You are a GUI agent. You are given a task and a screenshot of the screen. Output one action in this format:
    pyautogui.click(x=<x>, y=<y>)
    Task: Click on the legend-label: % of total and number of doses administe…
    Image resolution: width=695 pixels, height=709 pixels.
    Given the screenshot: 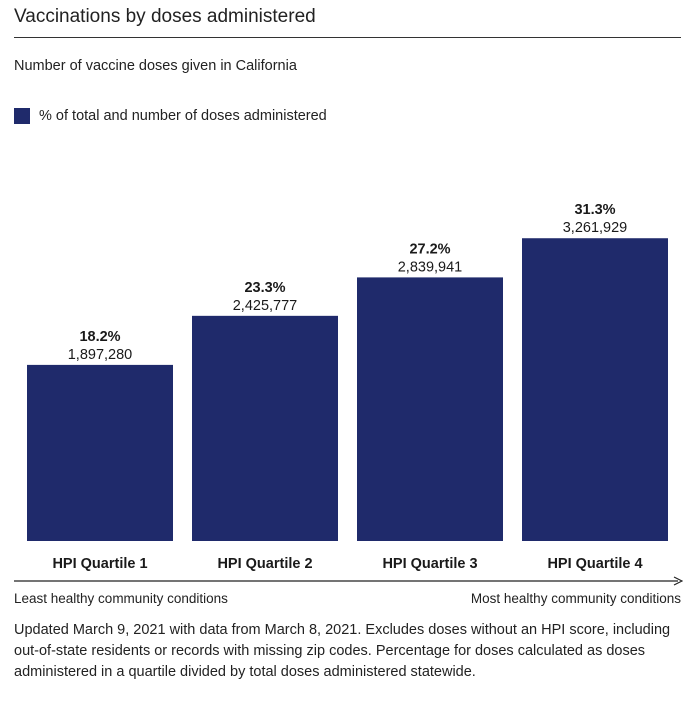 What is the action you would take?
    pyautogui.click(x=183, y=116)
    